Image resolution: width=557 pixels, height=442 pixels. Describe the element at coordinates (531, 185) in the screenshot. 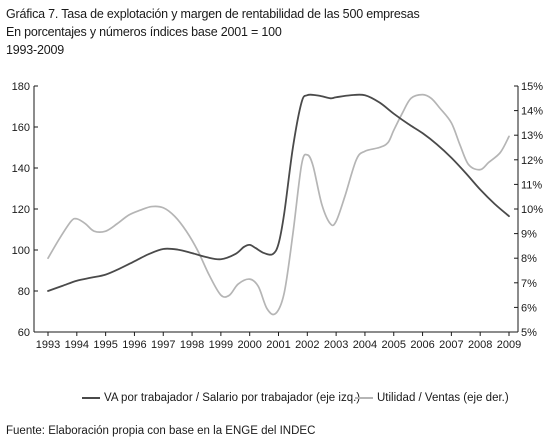

I see `y-right-tick-label: 11%` at that location.